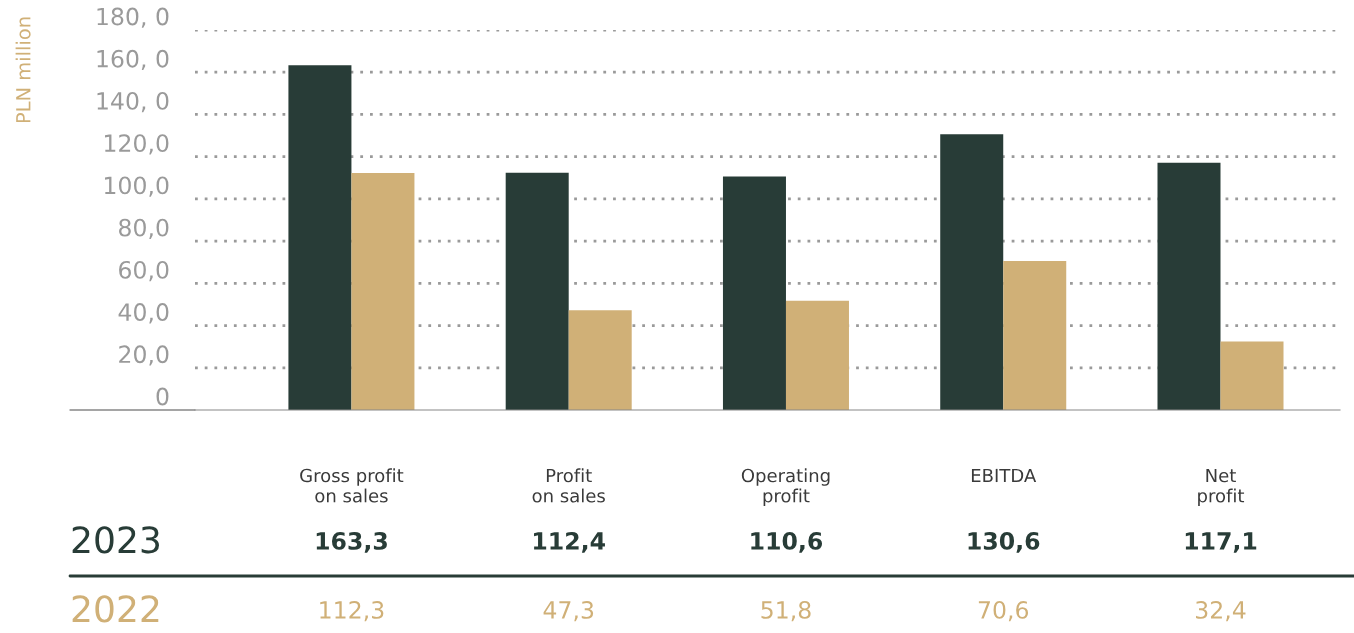 The image size is (1354, 633). Describe the element at coordinates (133, 17) in the screenshot. I see `y-tick-label: 180, 0` at that location.